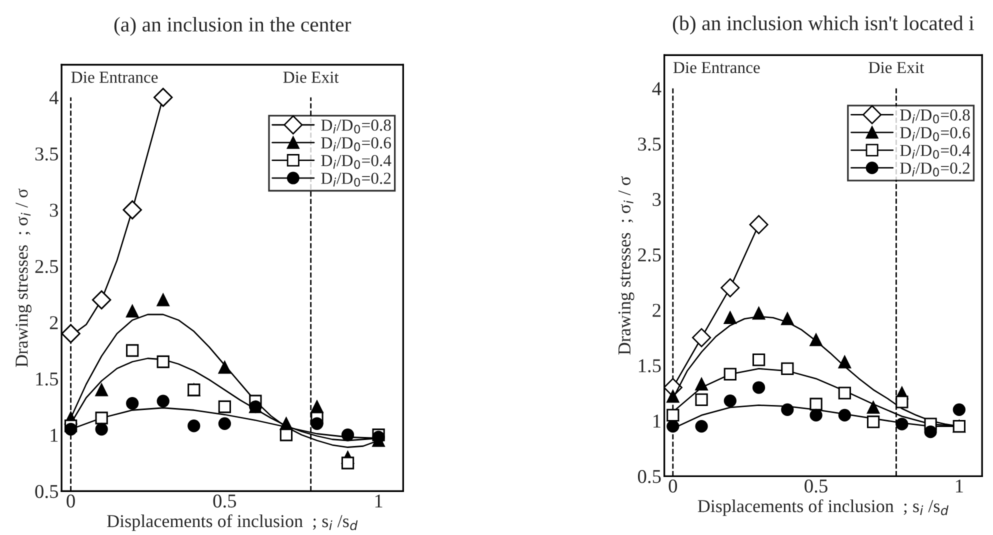  Describe the element at coordinates (233, 26) in the screenshot. I see `chart-title: (a) an inclusion in the center` at that location.